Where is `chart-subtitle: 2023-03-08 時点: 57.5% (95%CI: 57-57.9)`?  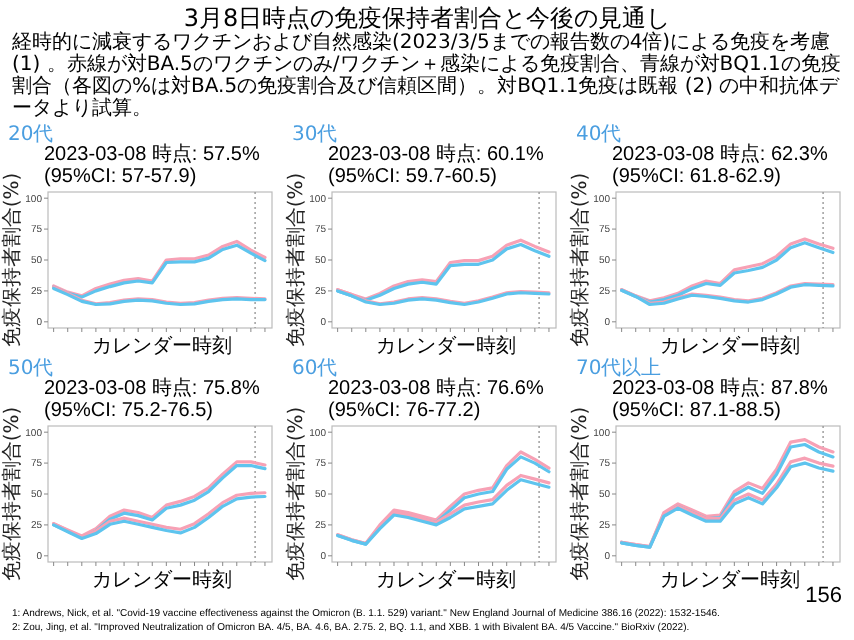 chart-subtitle: 2023-03-08 時点: 57.5% (95%CI: 57-57.9) is located at coordinates (152, 165).